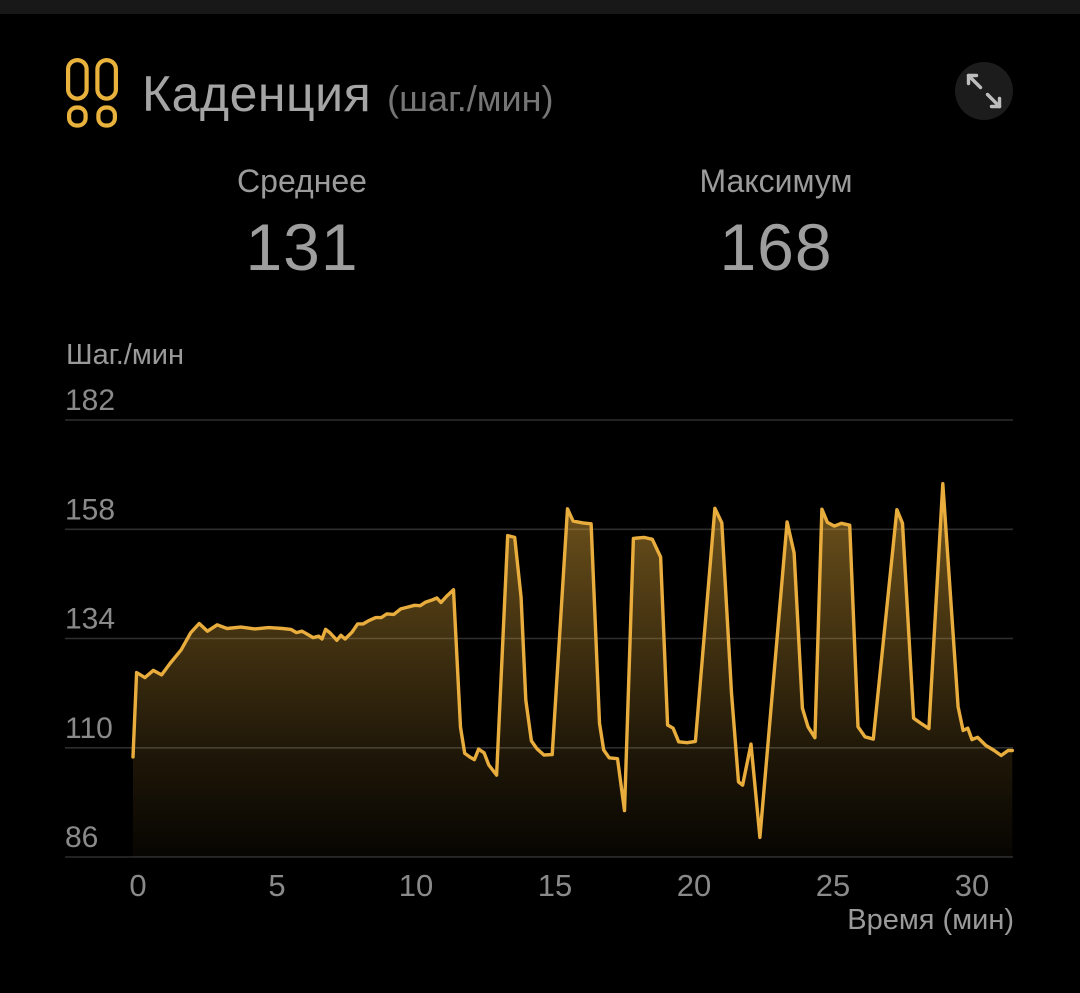 The width and height of the screenshot is (1080, 993). Describe the element at coordinates (81, 837) in the screenshot. I see `y-tick-label: 86` at that location.